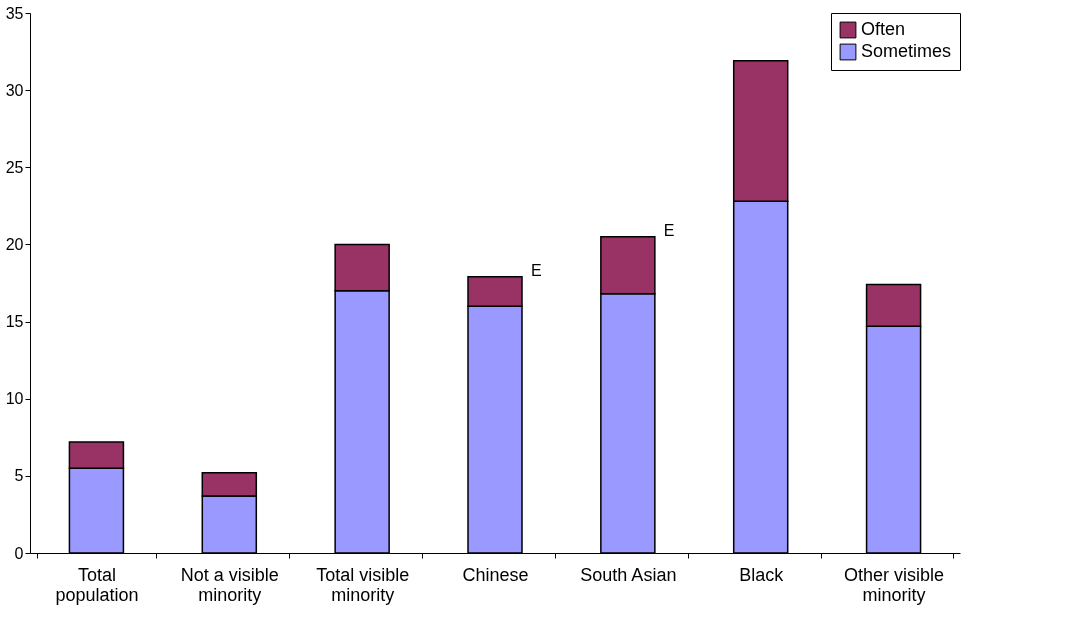 The width and height of the screenshot is (1078, 637). Describe the element at coordinates (19, 476) in the screenshot. I see `y-tick-label: 5` at that location.